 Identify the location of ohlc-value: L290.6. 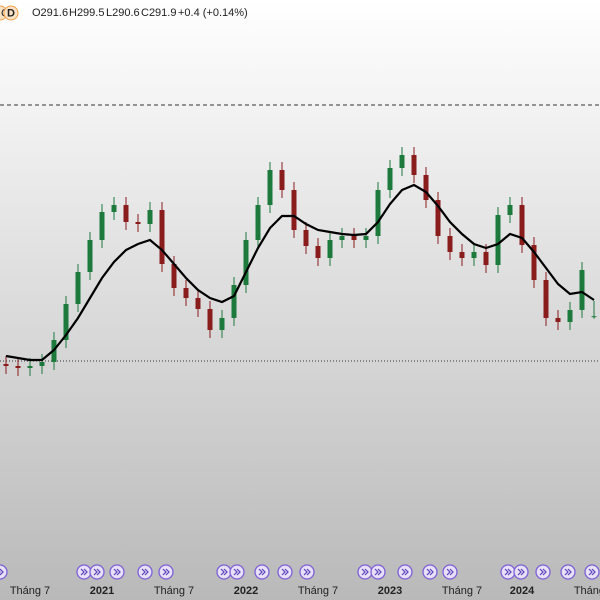
(123, 13).